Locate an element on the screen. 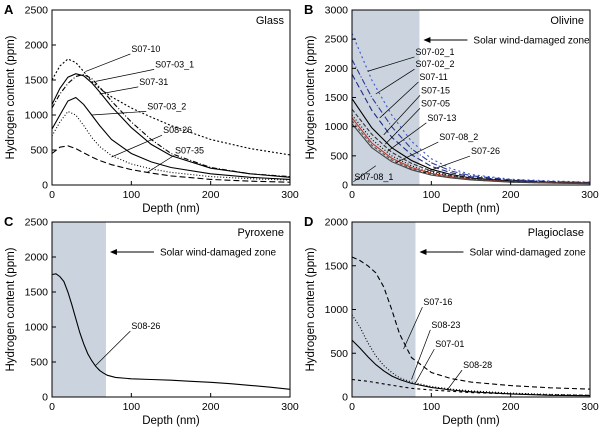  panel-title: Plagioclase is located at coordinates (556, 233).